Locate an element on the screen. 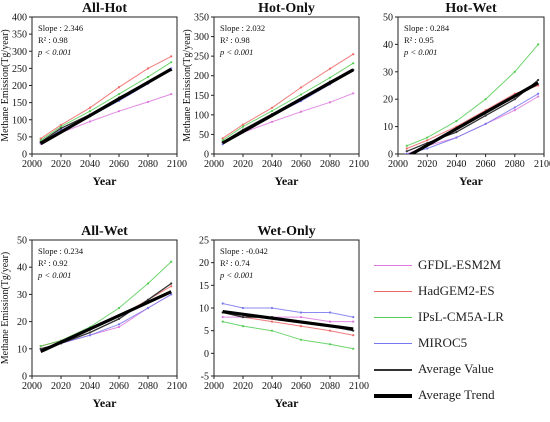 The height and width of the screenshot is (422, 550). panel-hot-only-ytick-label: 100 is located at coordinates (201, 115).